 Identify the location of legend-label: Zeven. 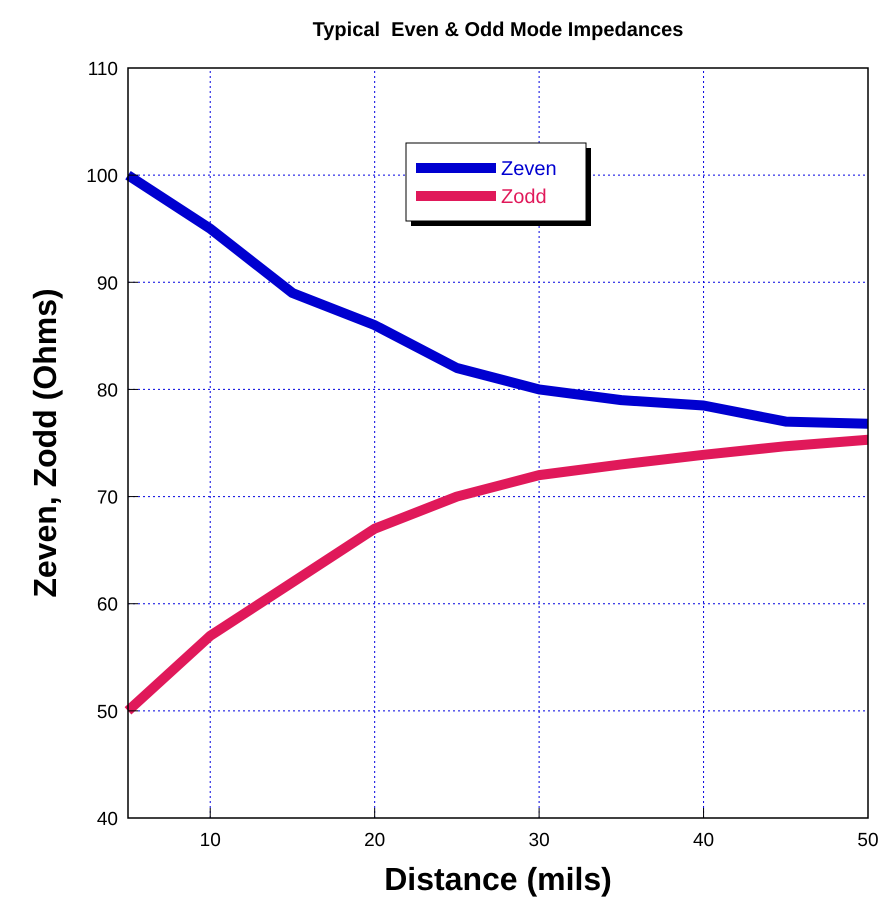
(529, 169).